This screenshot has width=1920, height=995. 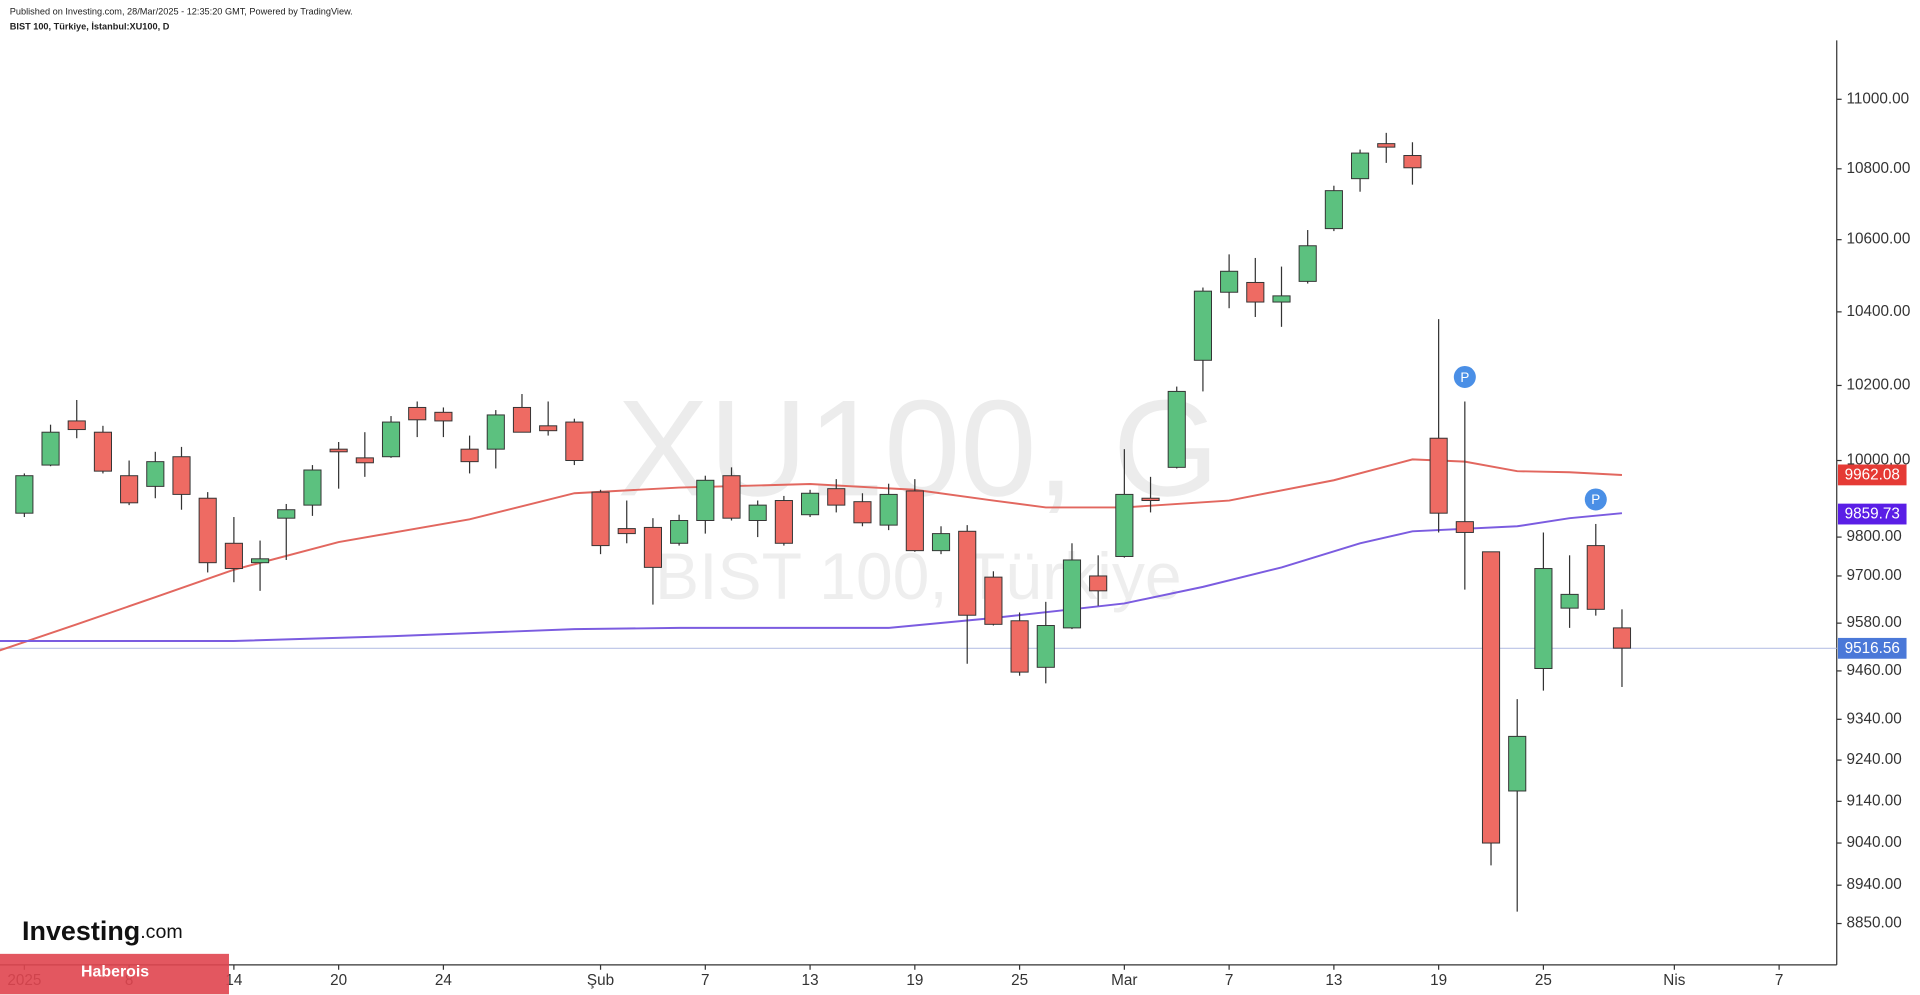 I want to click on x-tick-label: 20, so click(x=338, y=980).